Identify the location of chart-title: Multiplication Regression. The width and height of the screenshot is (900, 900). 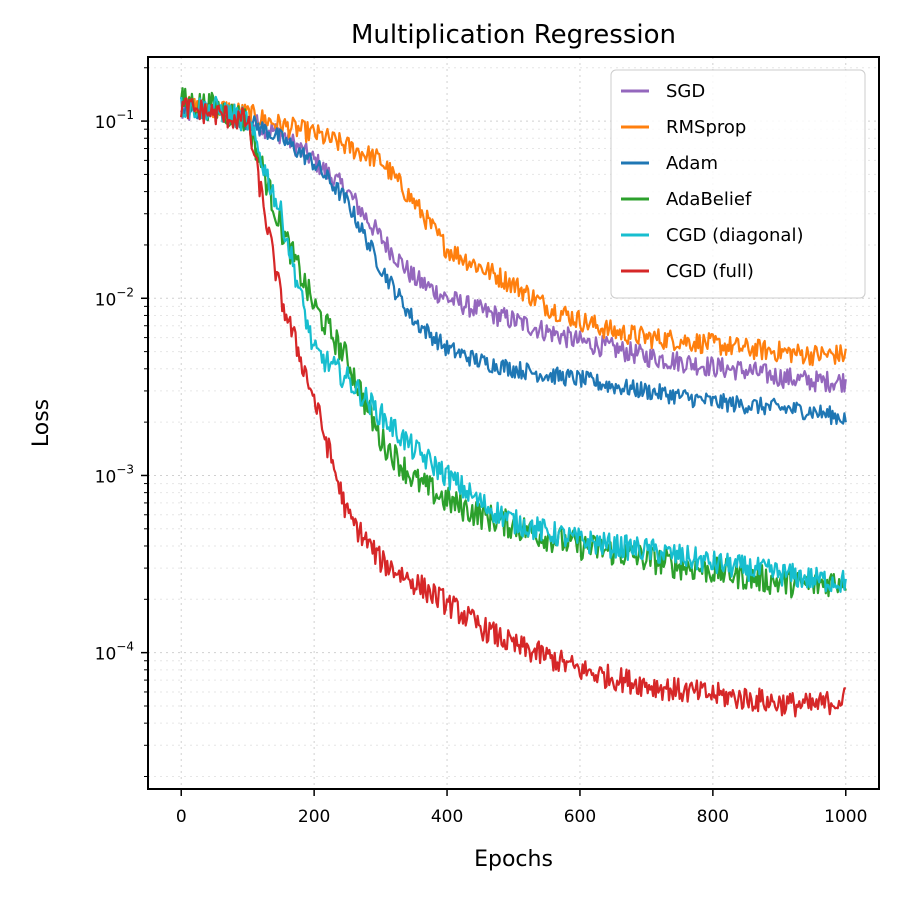
(513, 35).